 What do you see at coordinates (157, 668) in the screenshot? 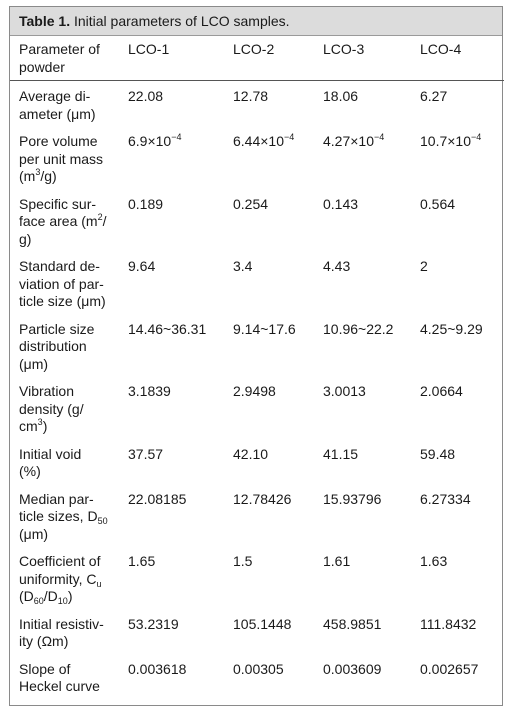
I see `cell-value: 0.003618` at bounding box center [157, 668].